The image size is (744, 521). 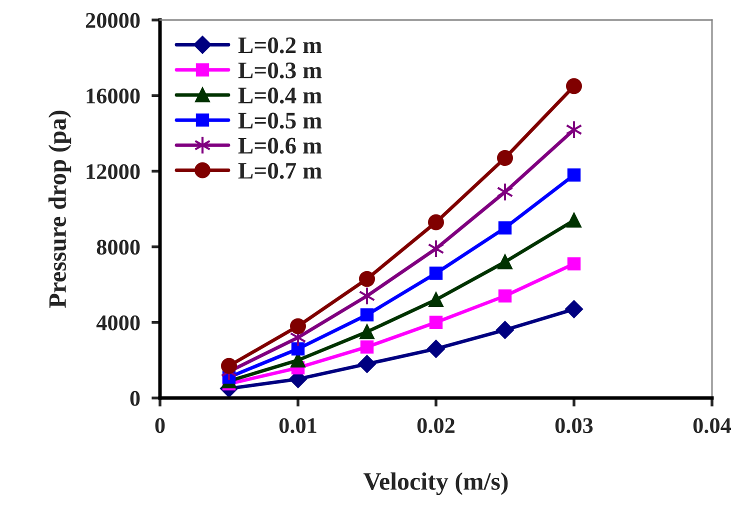 I want to click on x-tick-label: 0.03, so click(x=574, y=426).